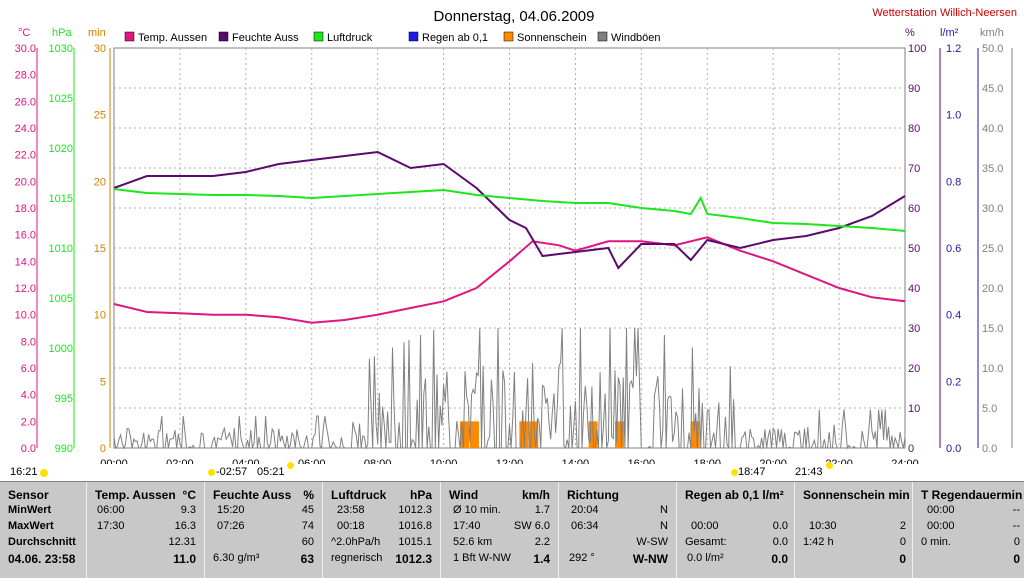 The image size is (1024, 578). I want to click on cell: 2.2, so click(542, 542).